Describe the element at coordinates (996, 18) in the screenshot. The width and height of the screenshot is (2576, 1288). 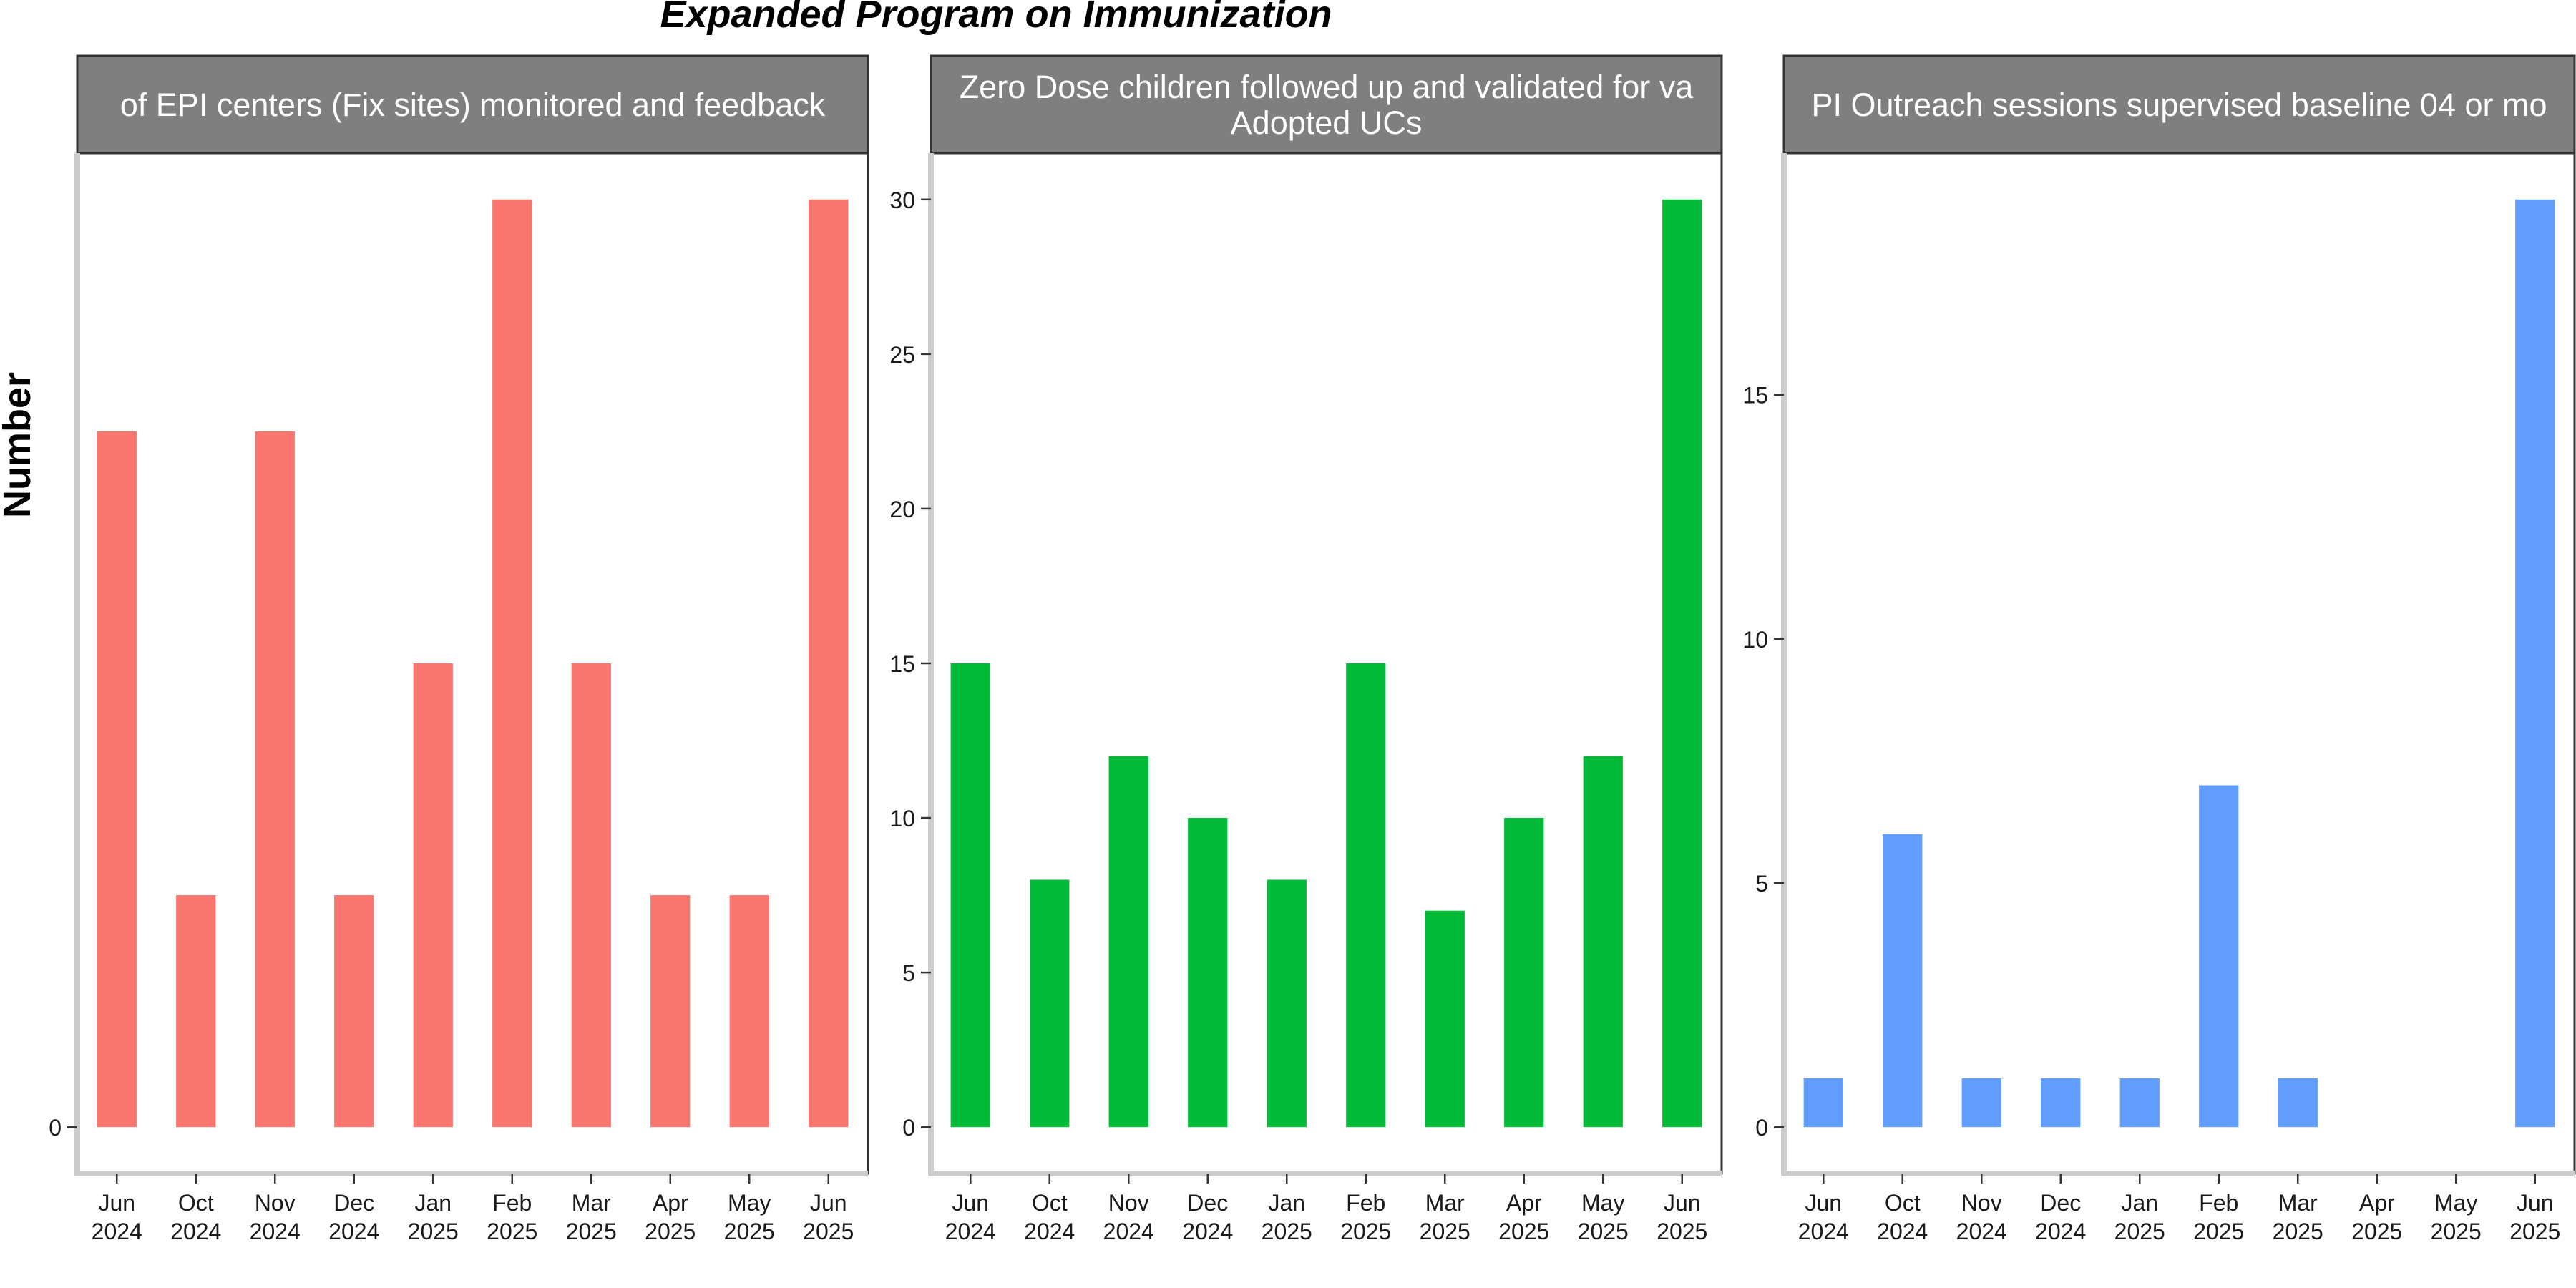
I see `chart-title: Expanded Program on Immunization` at that location.